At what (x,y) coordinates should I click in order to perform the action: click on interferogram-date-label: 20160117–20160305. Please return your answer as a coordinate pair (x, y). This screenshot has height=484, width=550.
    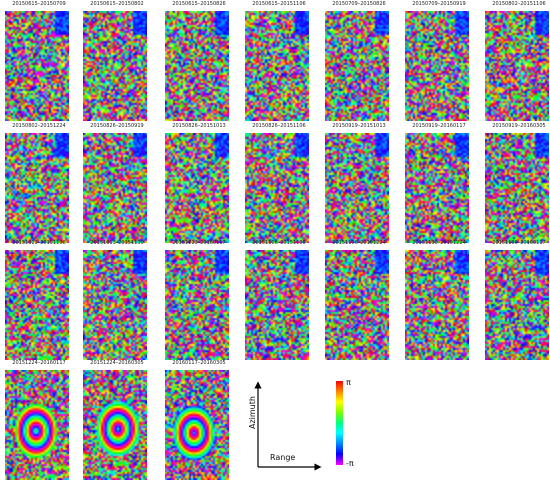
    Looking at the image, I should click on (199, 363).